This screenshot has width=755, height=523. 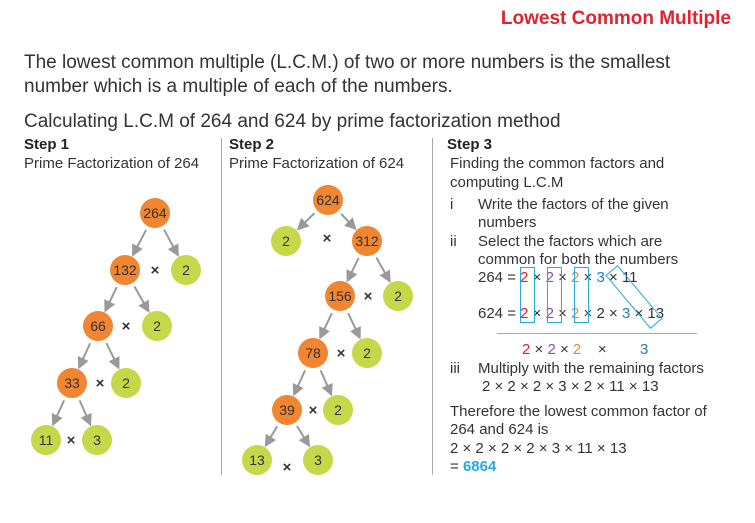 What do you see at coordinates (47, 144) in the screenshot?
I see `step1-heading: Step 1` at bounding box center [47, 144].